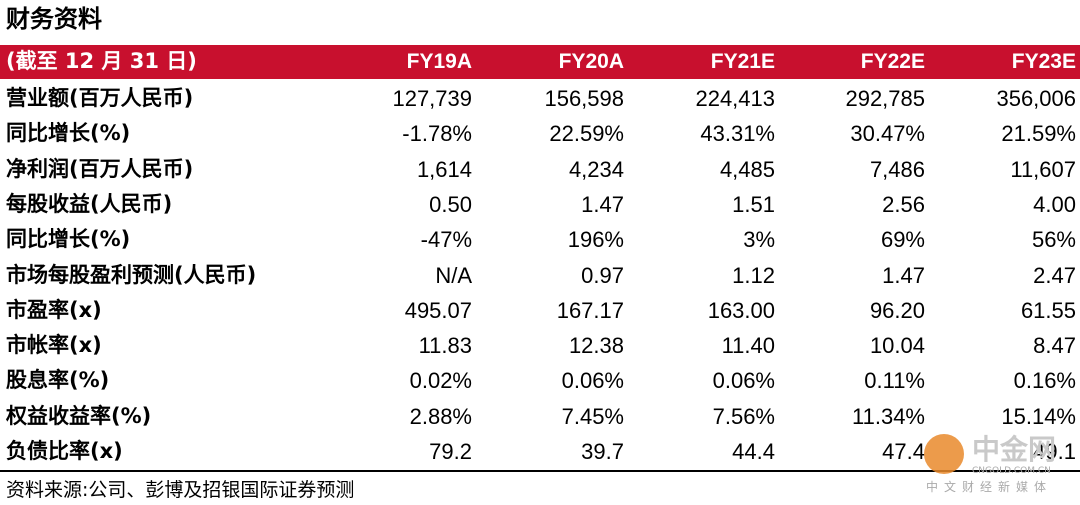 This screenshot has height=505, width=1080. I want to click on header-cell: FY22E, so click(892, 61).